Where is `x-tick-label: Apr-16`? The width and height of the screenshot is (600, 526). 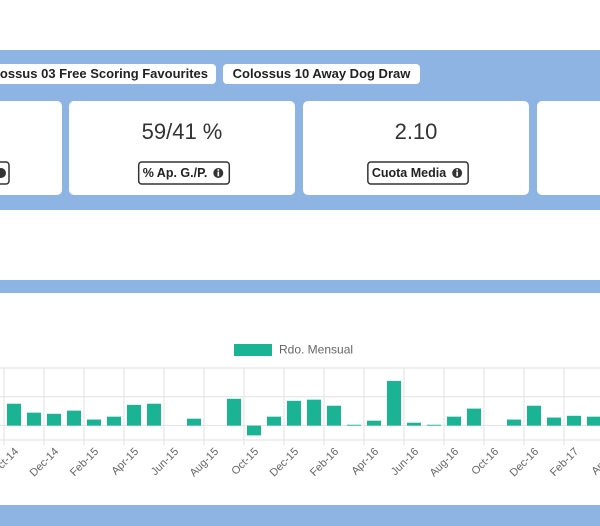
x-tick-label: Apr-16 is located at coordinates (365, 462).